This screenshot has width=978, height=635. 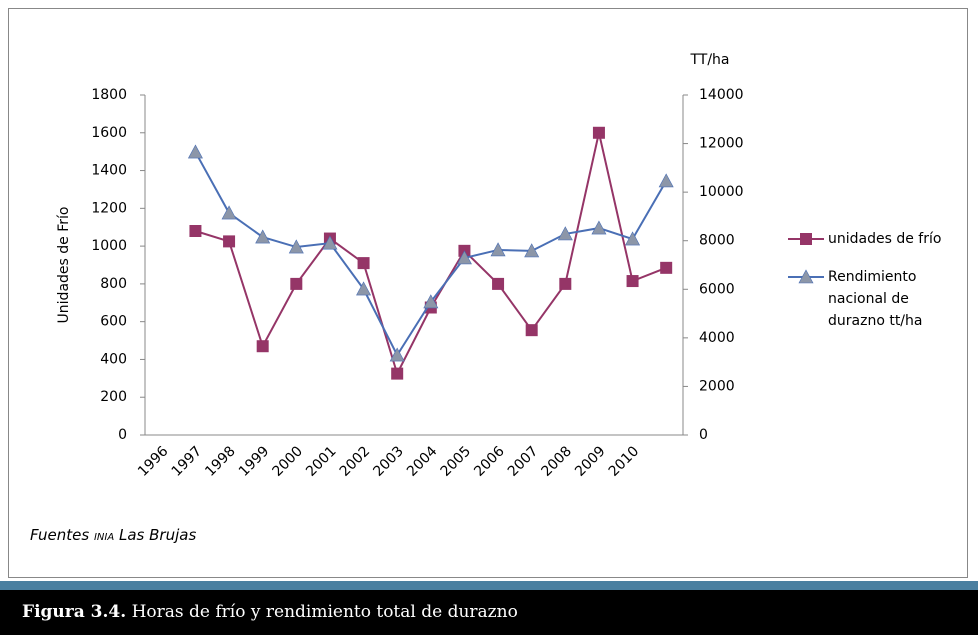 What do you see at coordinates (422, 461) in the screenshot?
I see `x-tick-label: 2004` at bounding box center [422, 461].